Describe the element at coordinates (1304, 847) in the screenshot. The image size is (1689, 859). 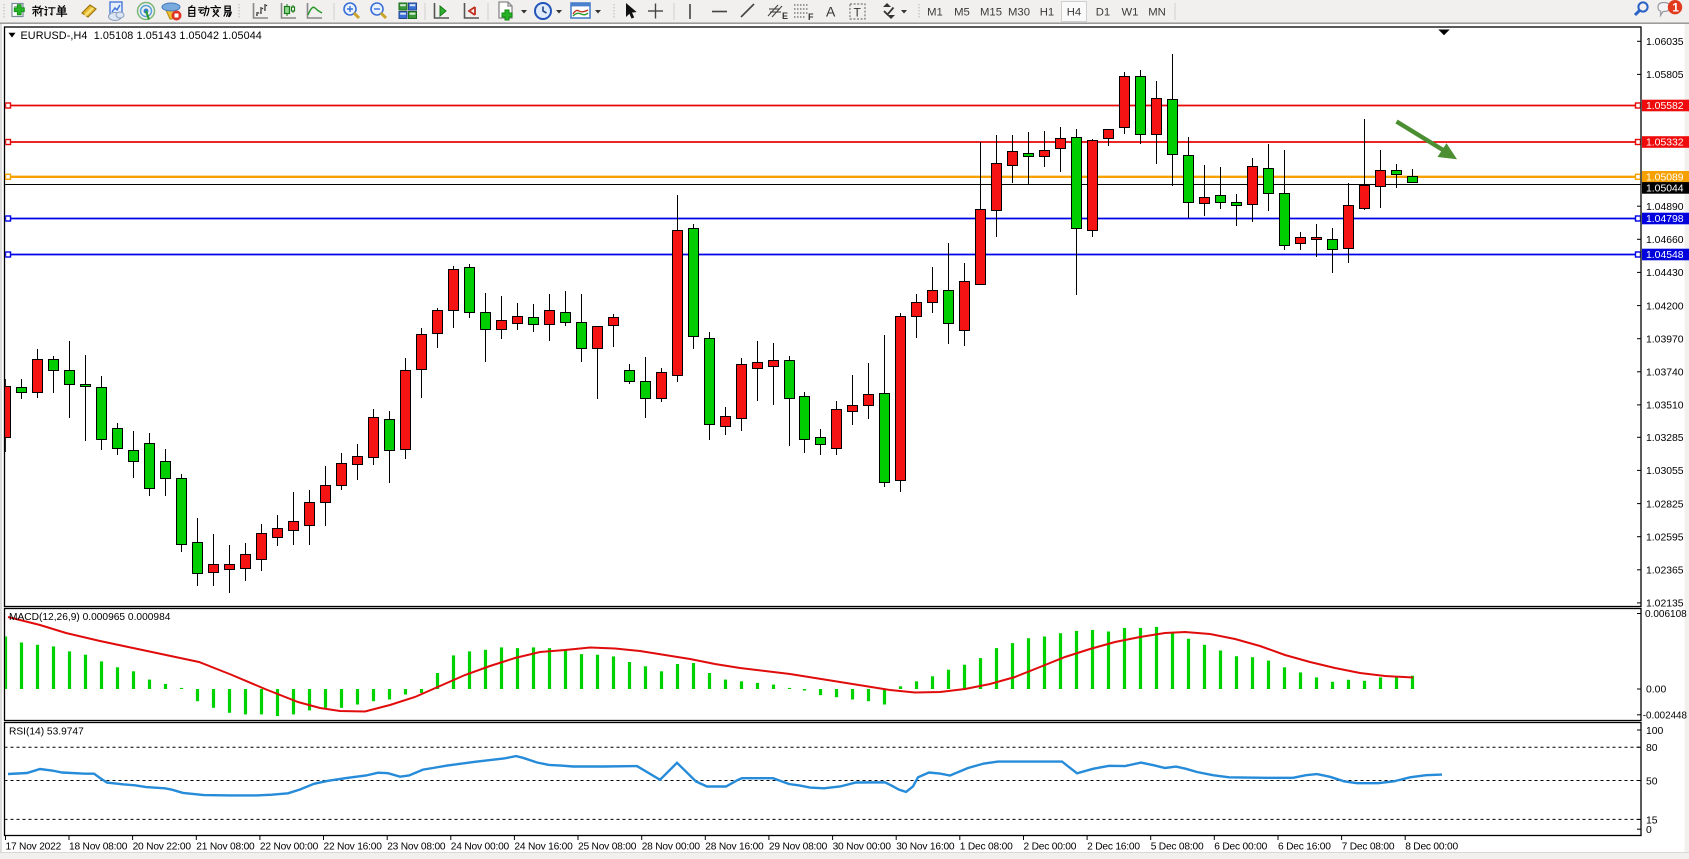
I see `svg-text: 6 Dec 16:00` at that location.